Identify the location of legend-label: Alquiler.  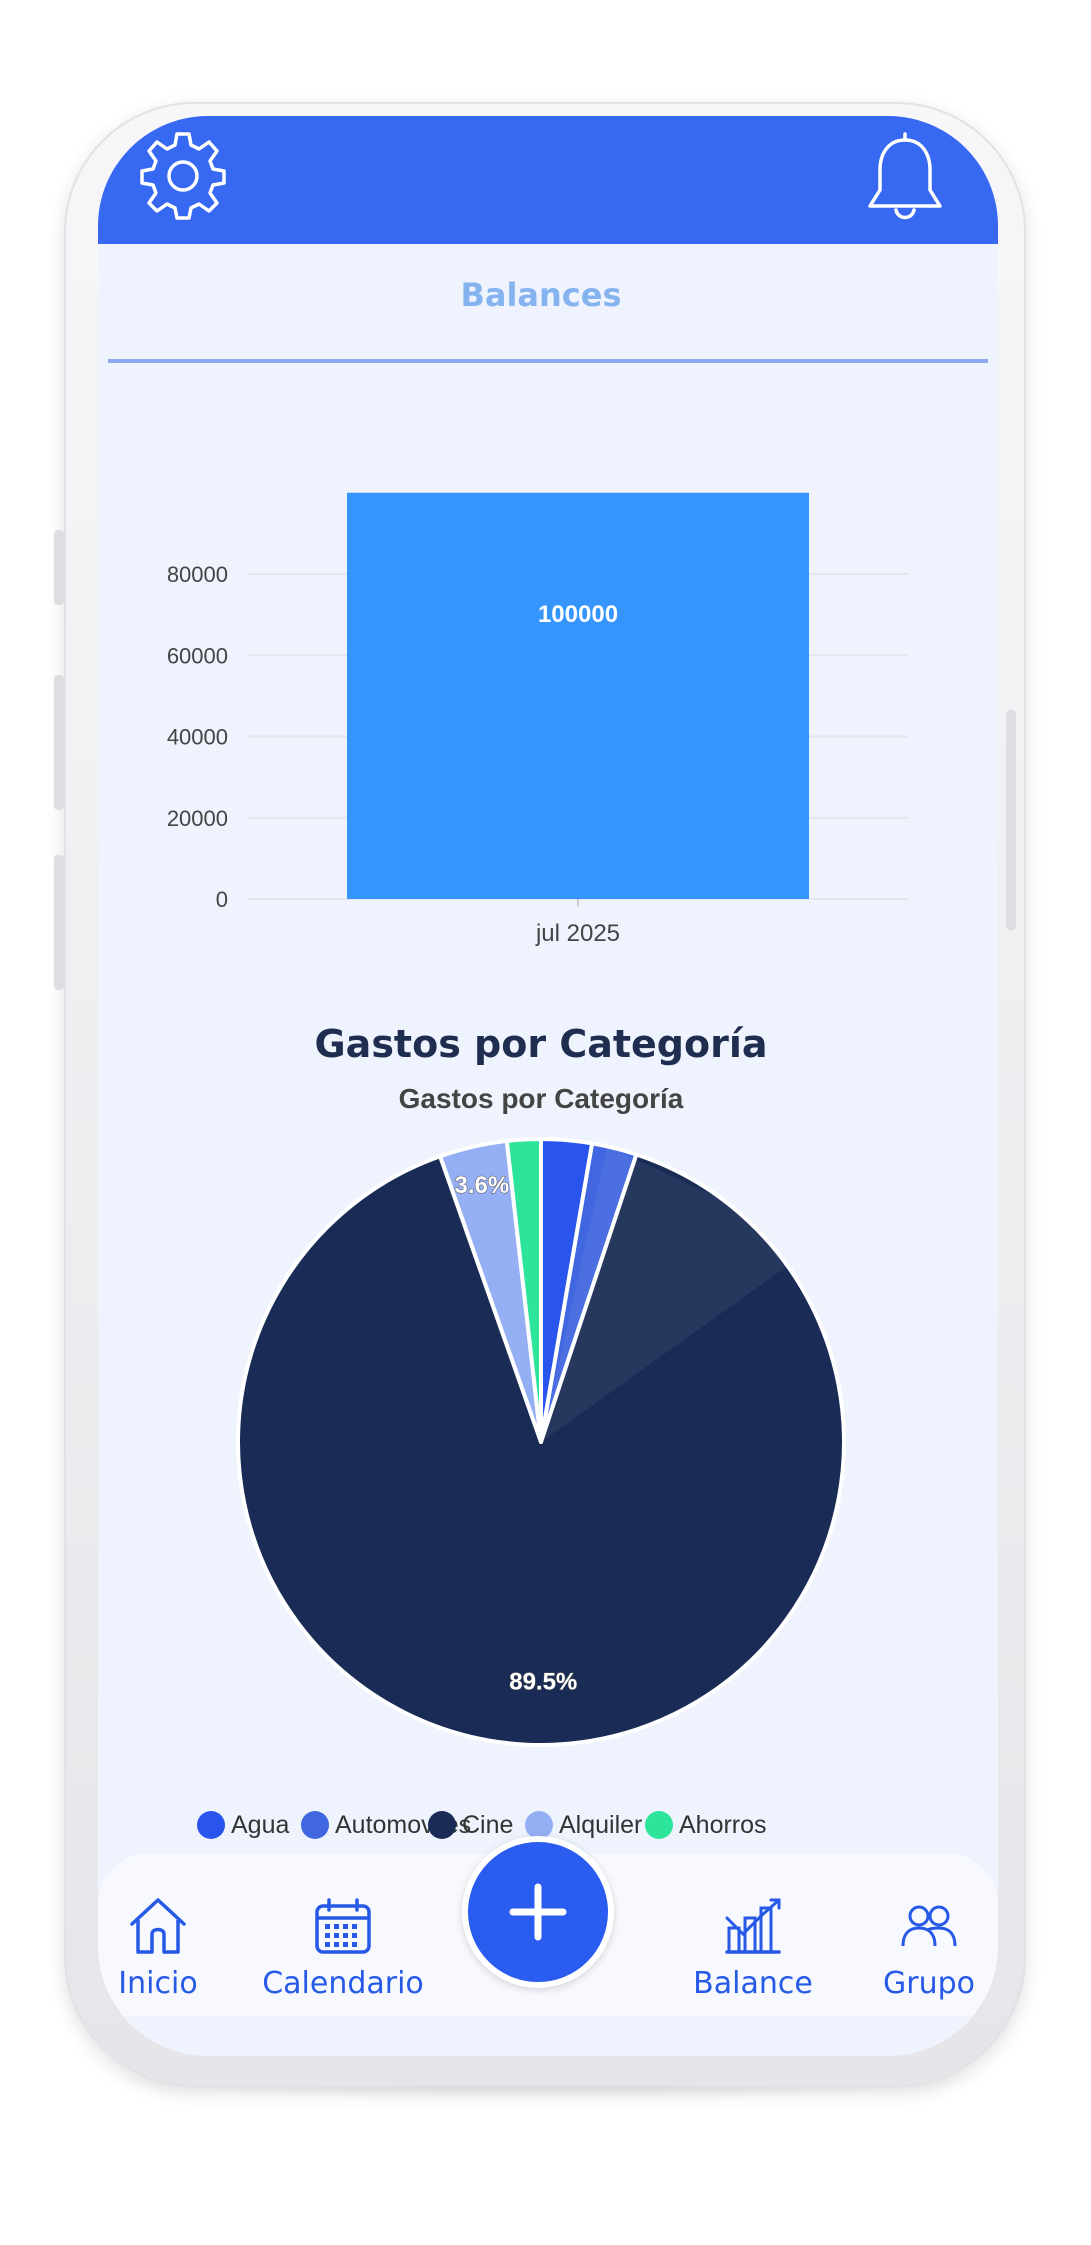
(600, 1825).